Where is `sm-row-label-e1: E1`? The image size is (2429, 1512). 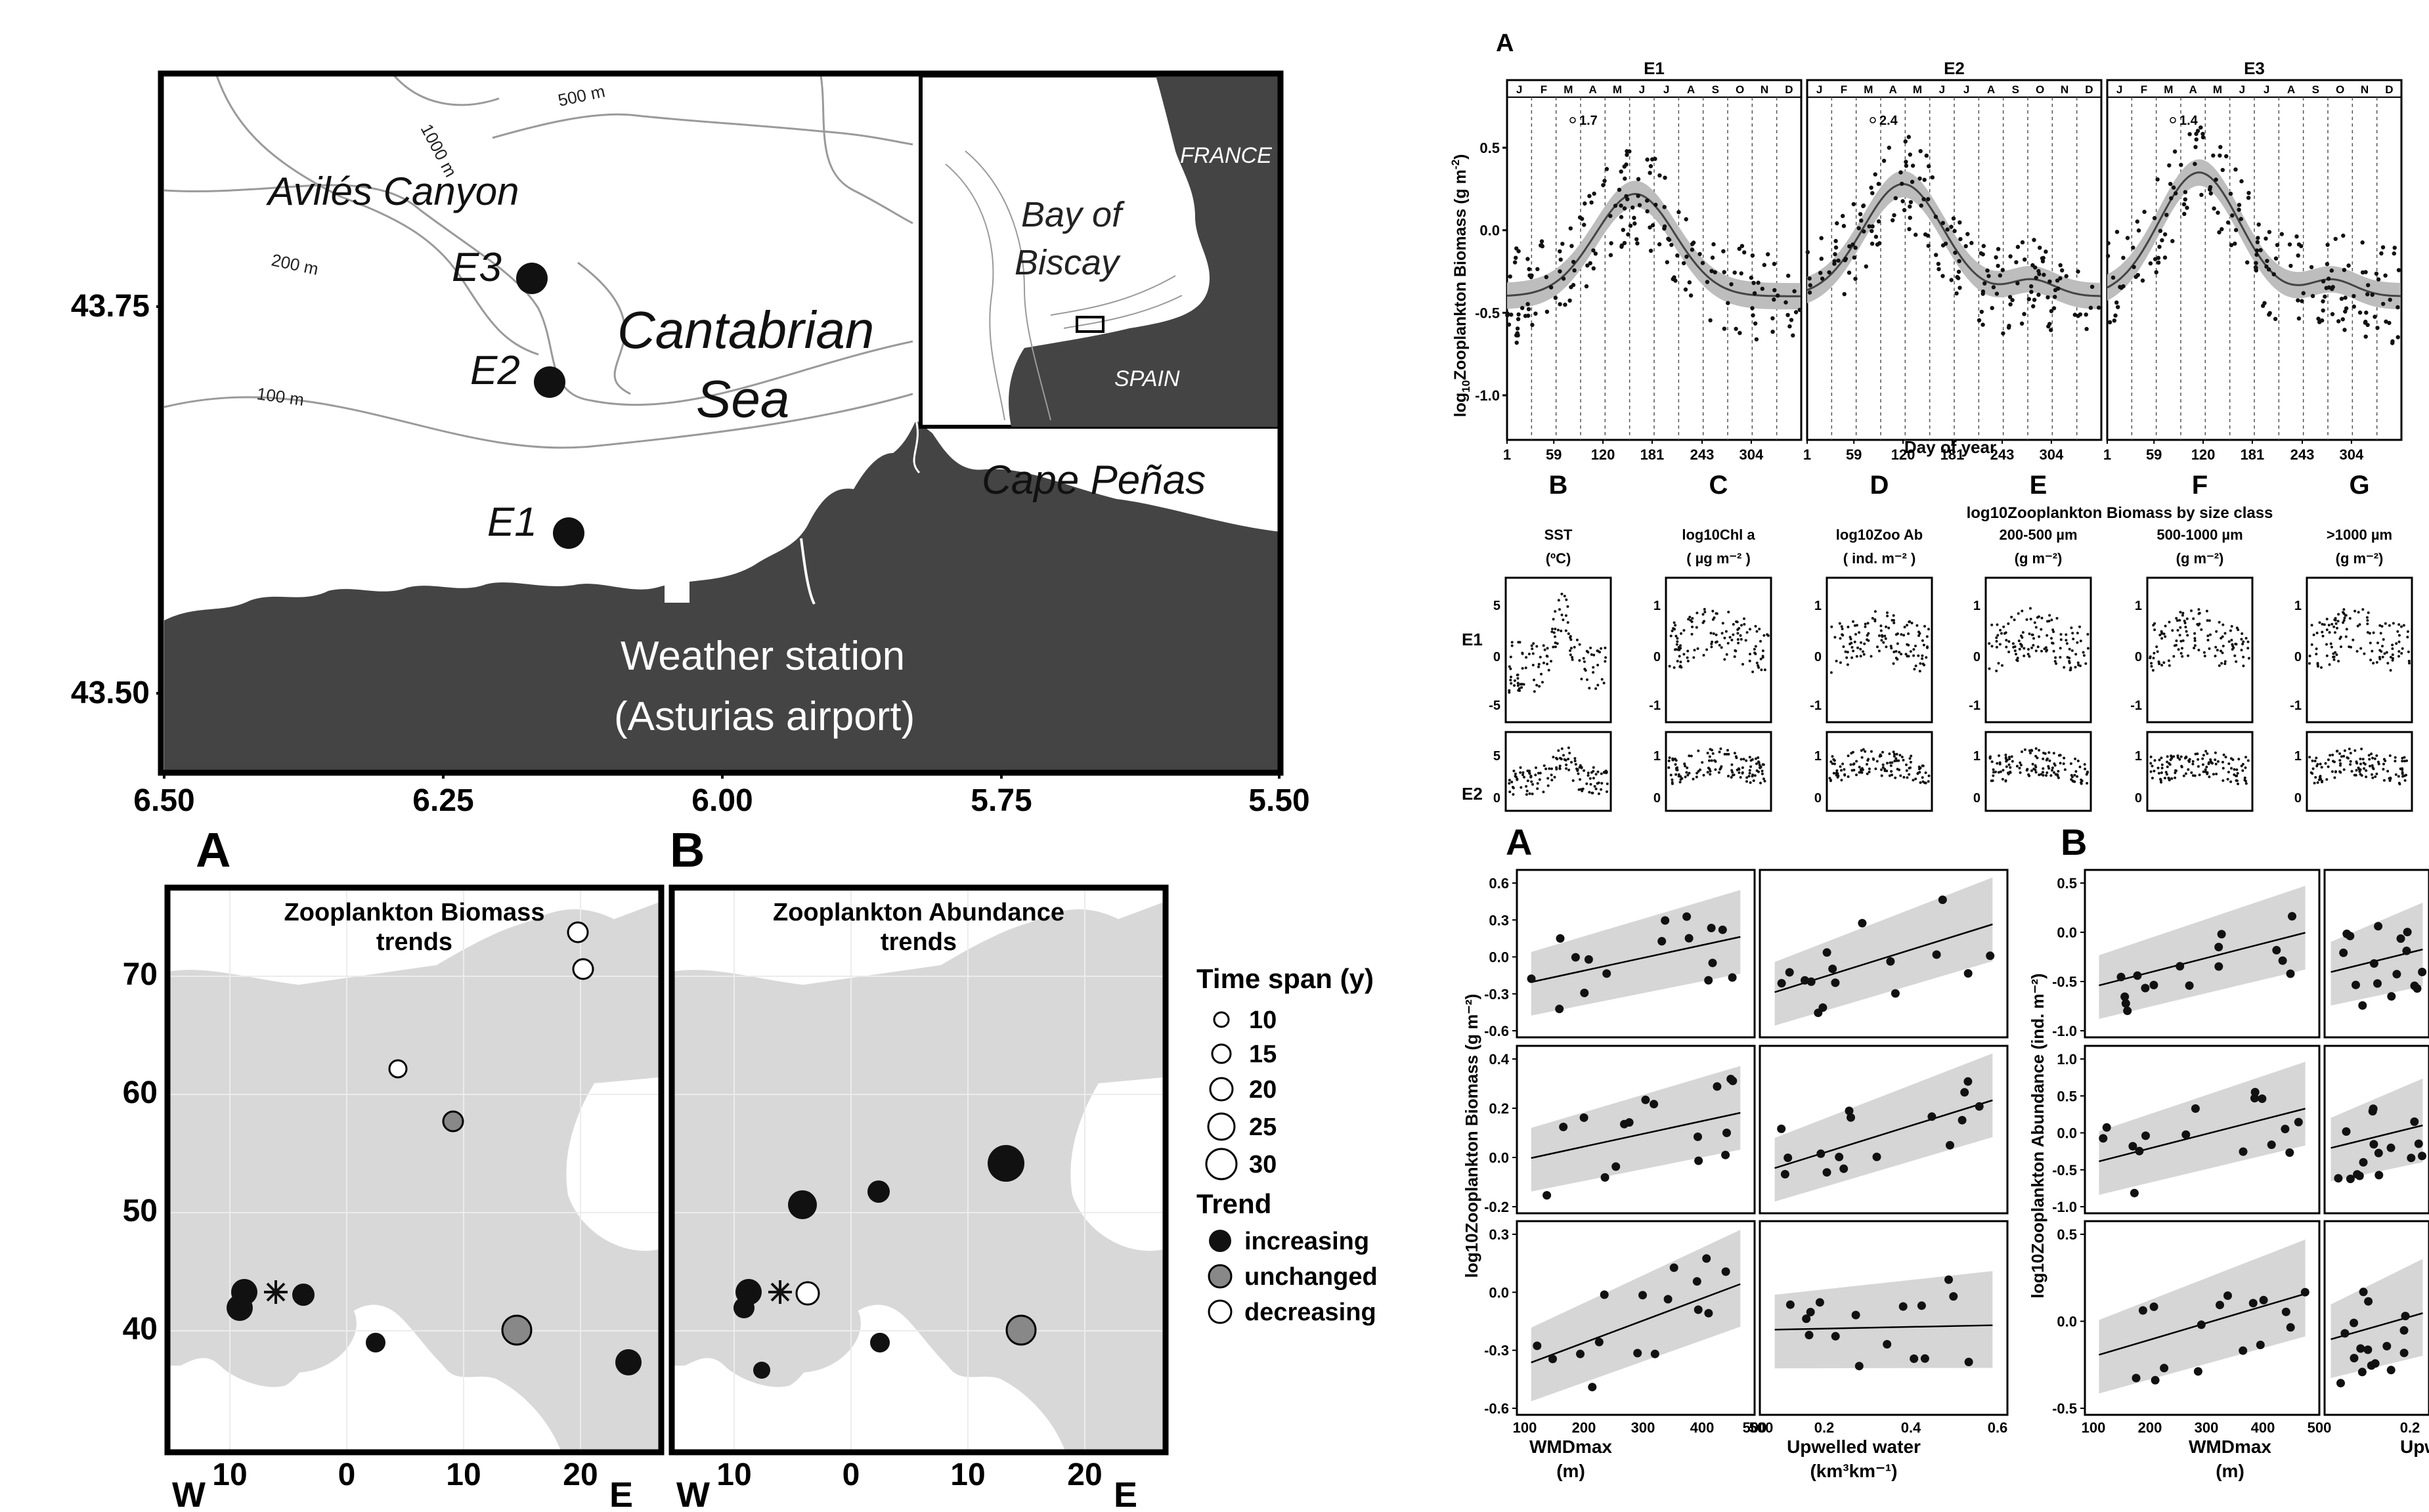 sm-row-label-e1: E1 is located at coordinates (1472, 639).